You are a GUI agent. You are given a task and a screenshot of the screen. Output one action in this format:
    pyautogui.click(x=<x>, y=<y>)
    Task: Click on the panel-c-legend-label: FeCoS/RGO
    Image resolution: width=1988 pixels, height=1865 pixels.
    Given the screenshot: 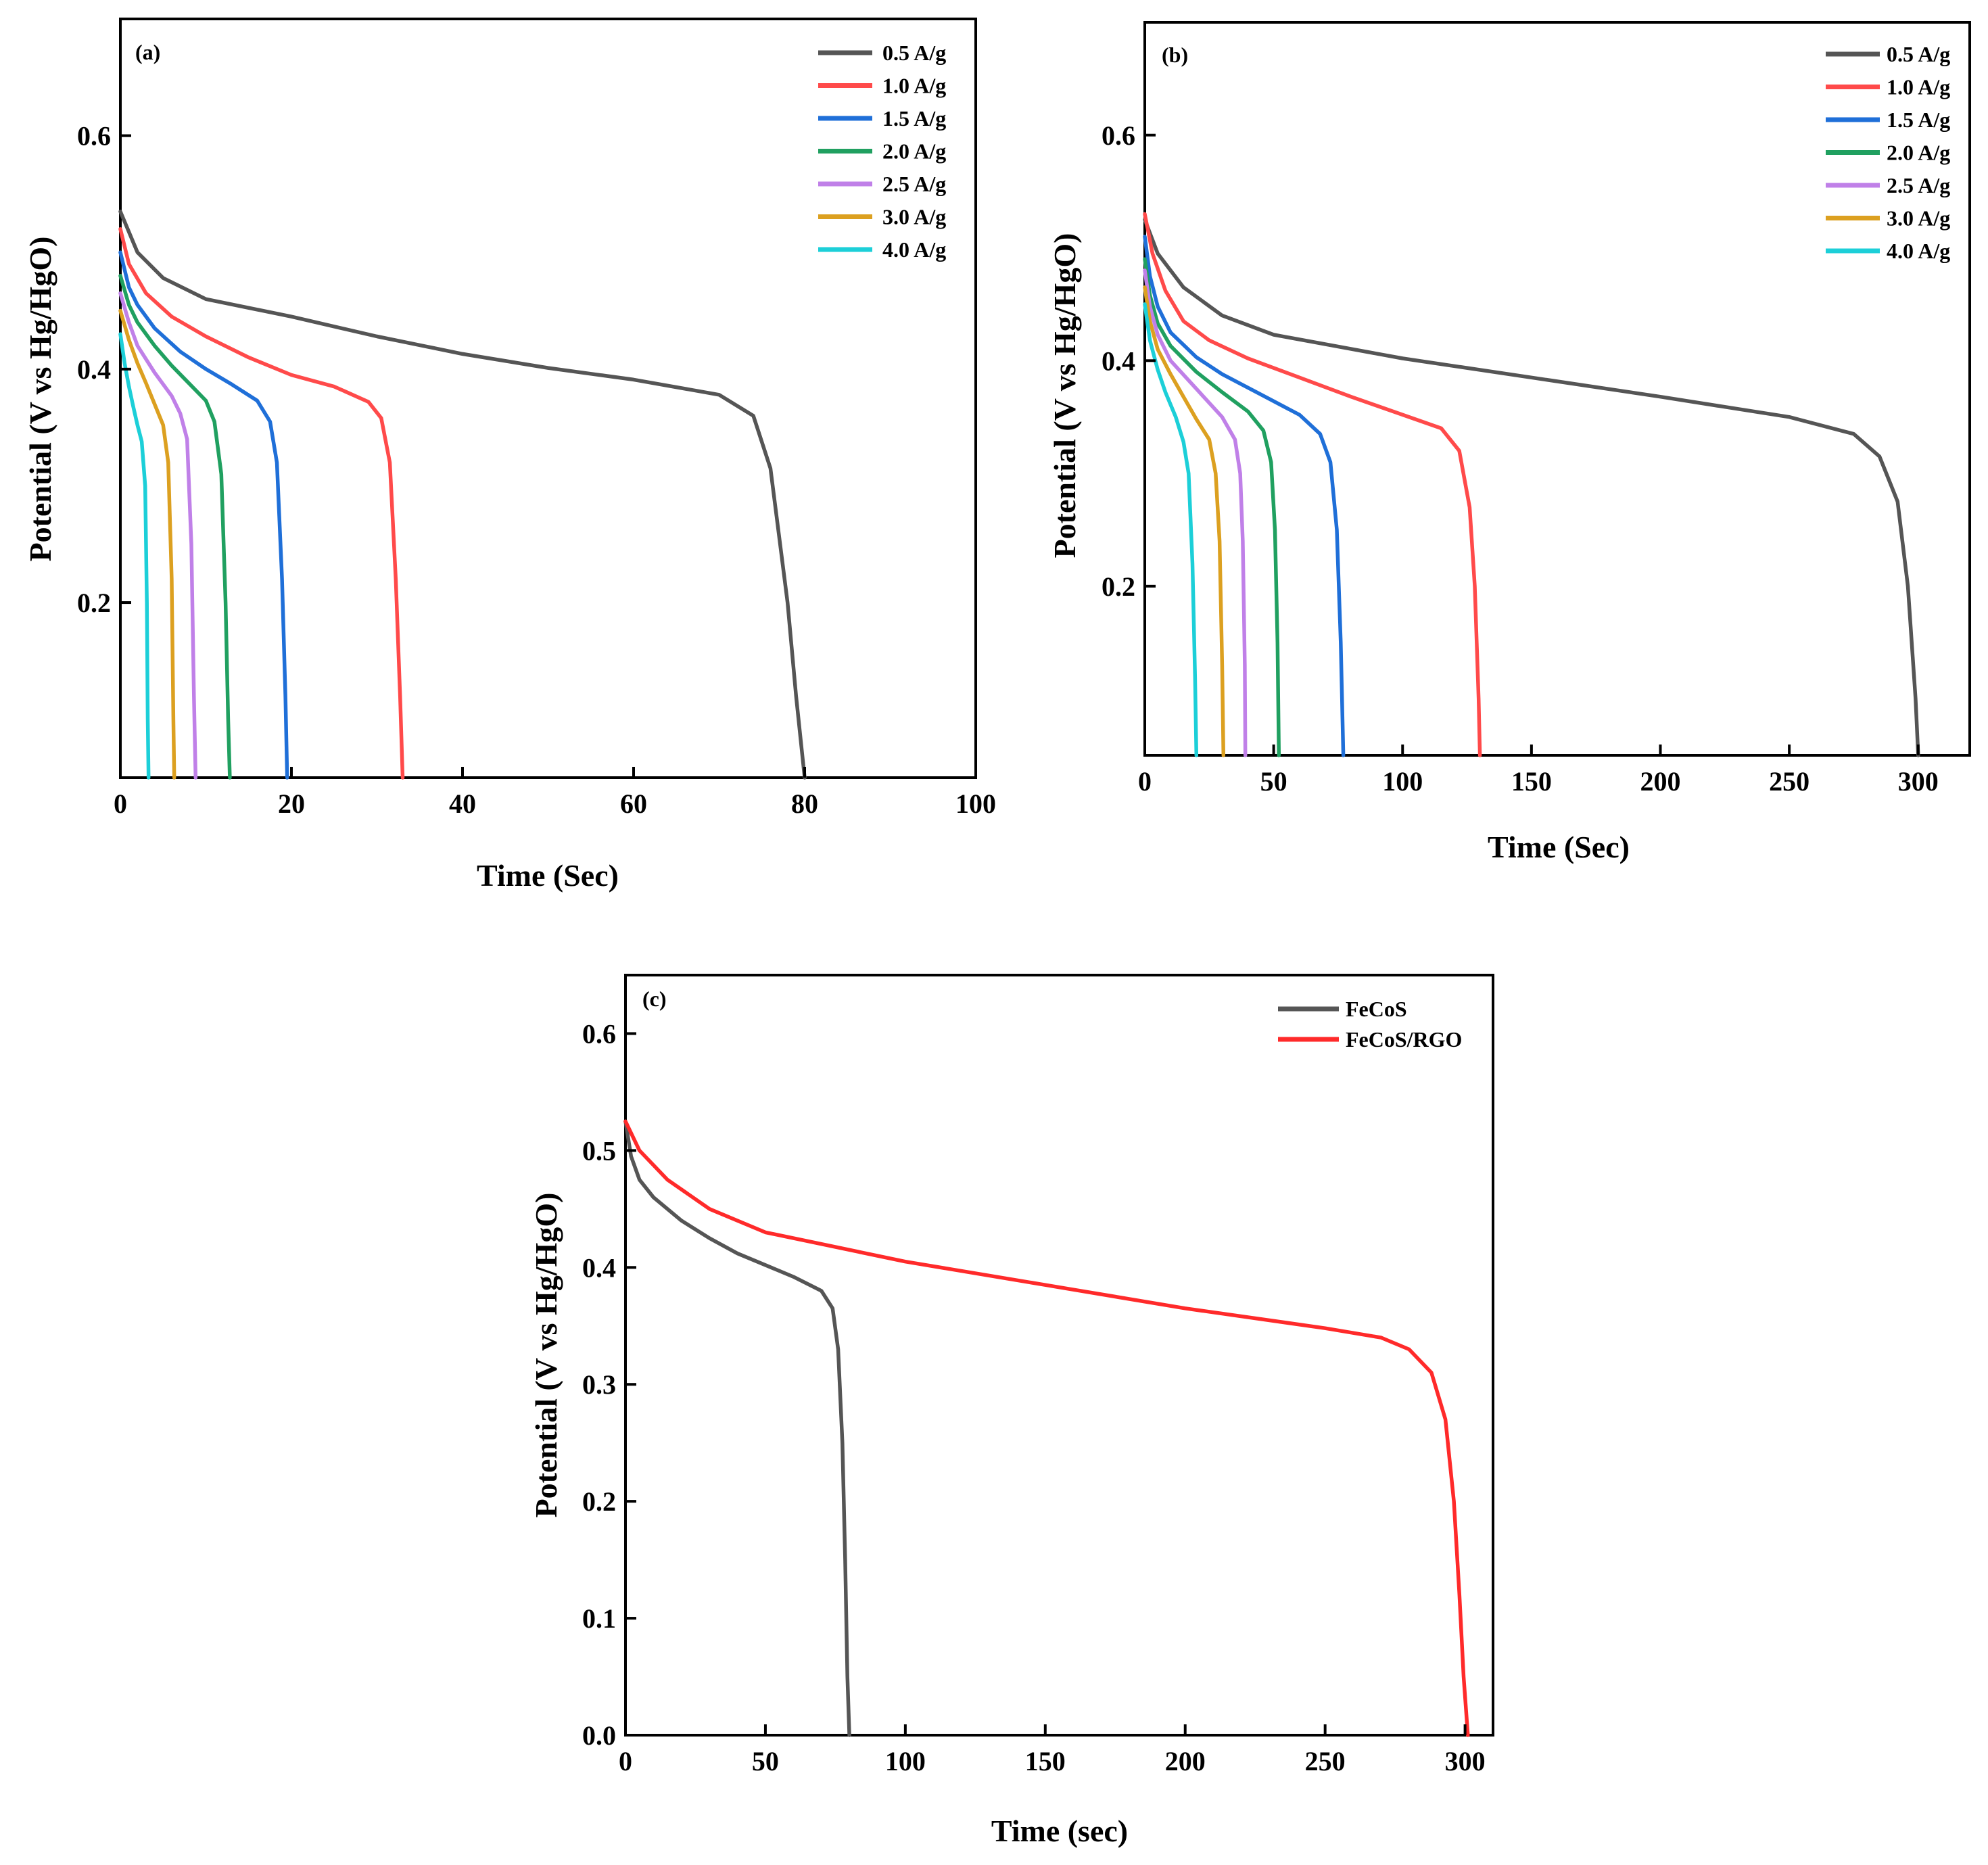 What is the action you would take?
    pyautogui.click(x=1404, y=1039)
    